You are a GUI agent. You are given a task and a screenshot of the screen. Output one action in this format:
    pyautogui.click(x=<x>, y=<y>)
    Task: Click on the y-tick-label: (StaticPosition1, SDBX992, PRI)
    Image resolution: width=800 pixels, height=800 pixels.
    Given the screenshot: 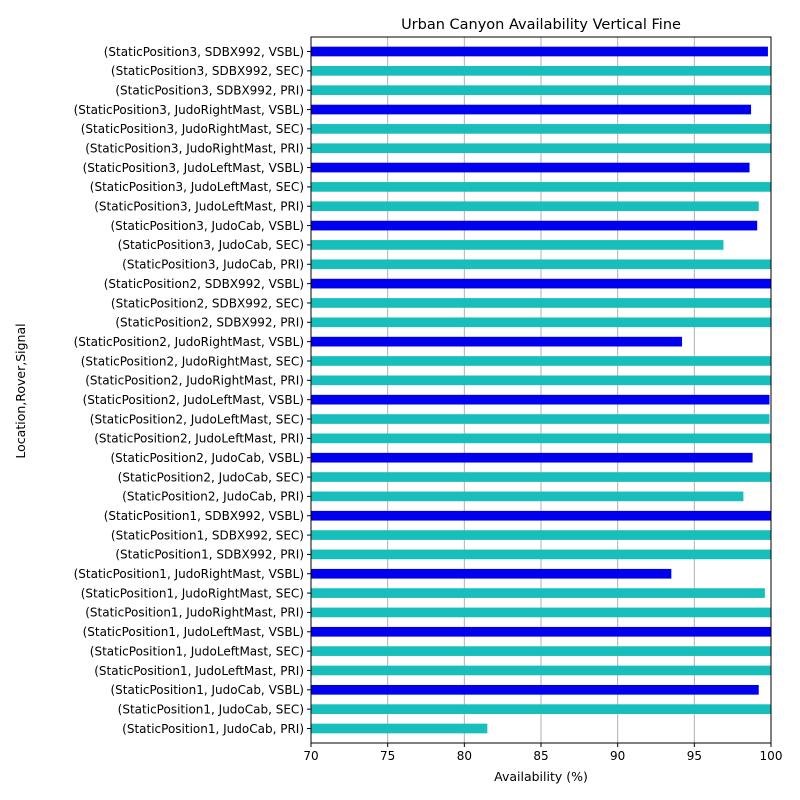 What is the action you would take?
    pyautogui.click(x=209, y=555)
    